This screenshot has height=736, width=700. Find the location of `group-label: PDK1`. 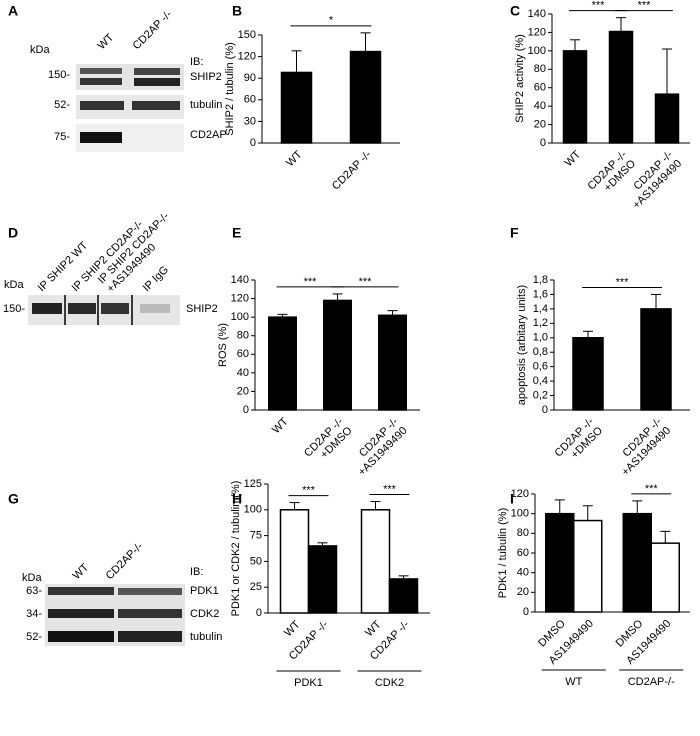

group-label: PDK1 is located at coordinates (308, 683).